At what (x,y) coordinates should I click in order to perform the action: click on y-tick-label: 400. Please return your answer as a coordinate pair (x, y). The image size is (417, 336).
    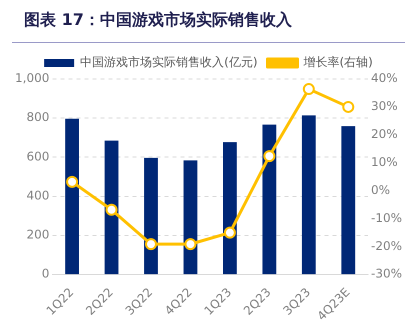
    Looking at the image, I should click on (38, 195).